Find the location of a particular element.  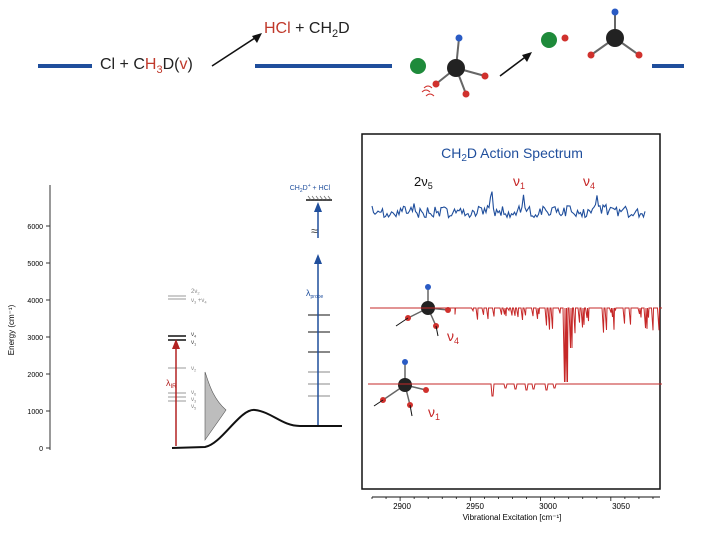

ch2d-molecule-icon-v4 is located at coordinates (423, 310).